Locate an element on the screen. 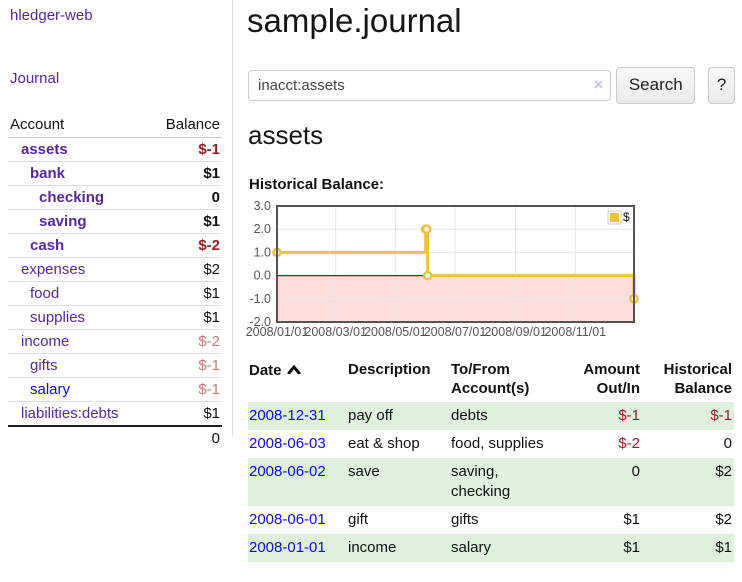 The image size is (742, 582). transaction-accounts: food, supplies is located at coordinates (497, 443).